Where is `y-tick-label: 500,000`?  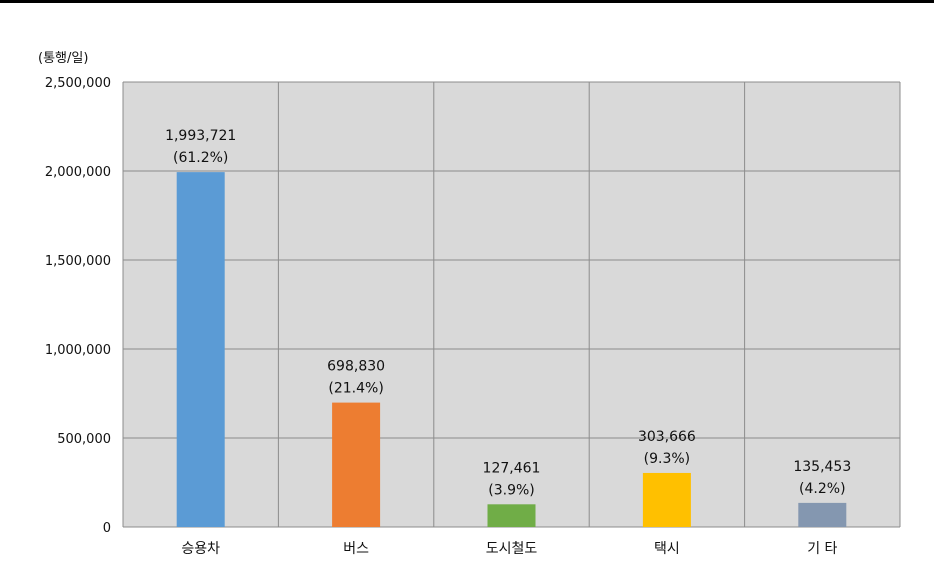
y-tick-label: 500,000 is located at coordinates (84, 439).